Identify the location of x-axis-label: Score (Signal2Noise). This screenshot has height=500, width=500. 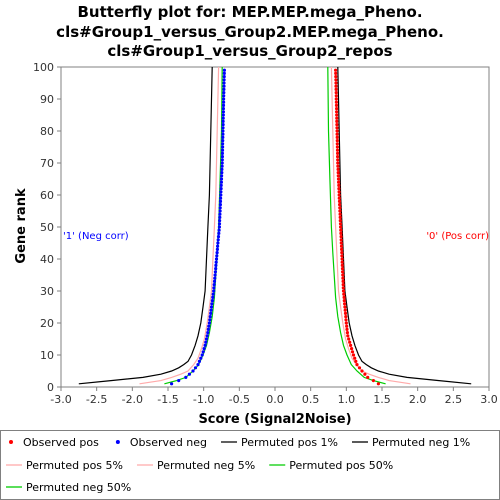
(274, 419).